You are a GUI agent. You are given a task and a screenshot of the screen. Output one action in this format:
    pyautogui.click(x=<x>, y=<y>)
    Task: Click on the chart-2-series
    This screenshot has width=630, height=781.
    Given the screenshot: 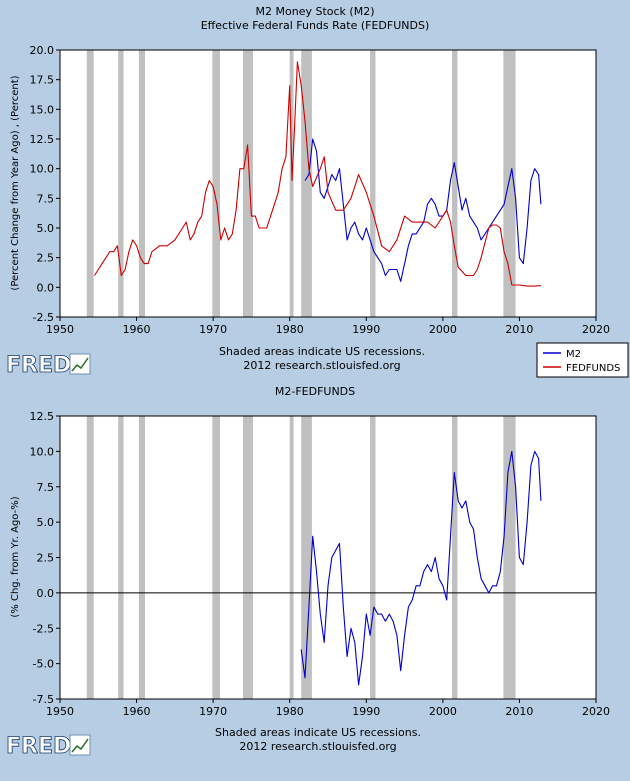 What is the action you would take?
    pyautogui.click(x=421, y=568)
    